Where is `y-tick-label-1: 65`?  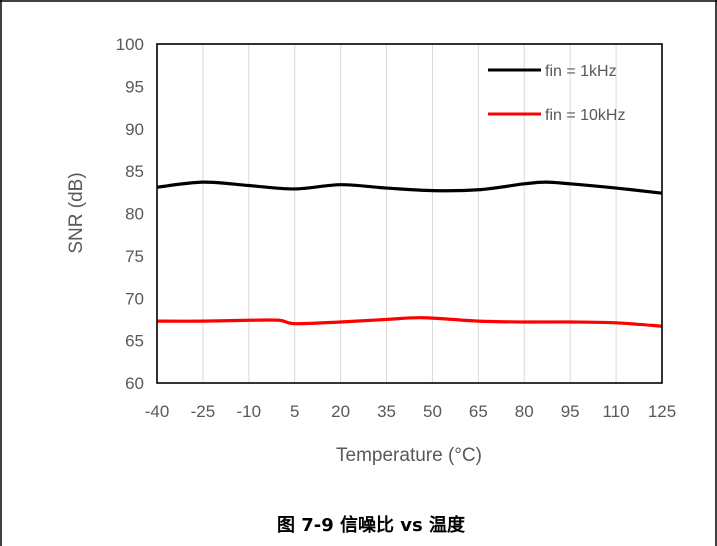 y-tick-label-1: 65 is located at coordinates (134, 341).